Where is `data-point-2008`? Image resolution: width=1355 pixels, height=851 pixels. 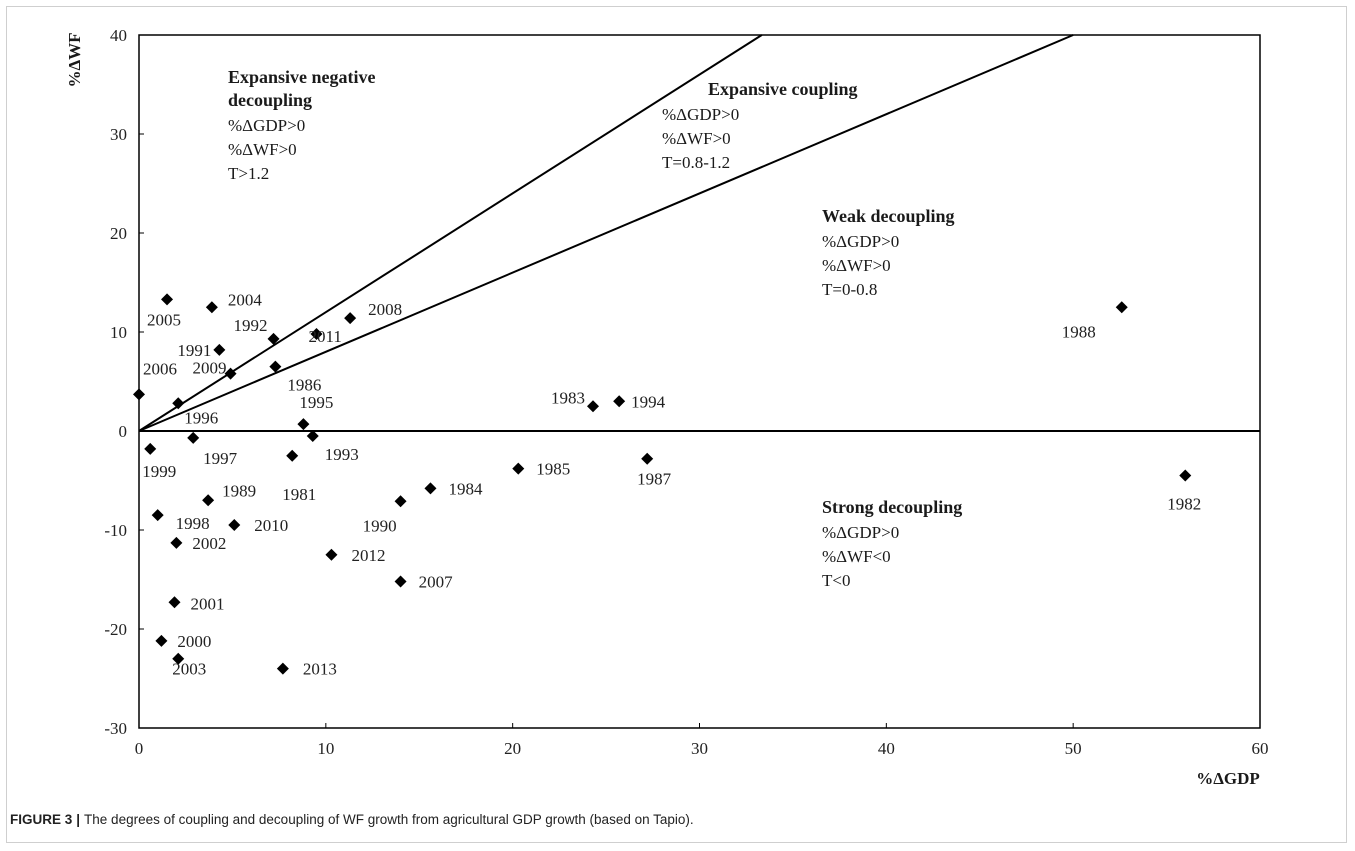
data-point-2008 is located at coordinates (350, 318).